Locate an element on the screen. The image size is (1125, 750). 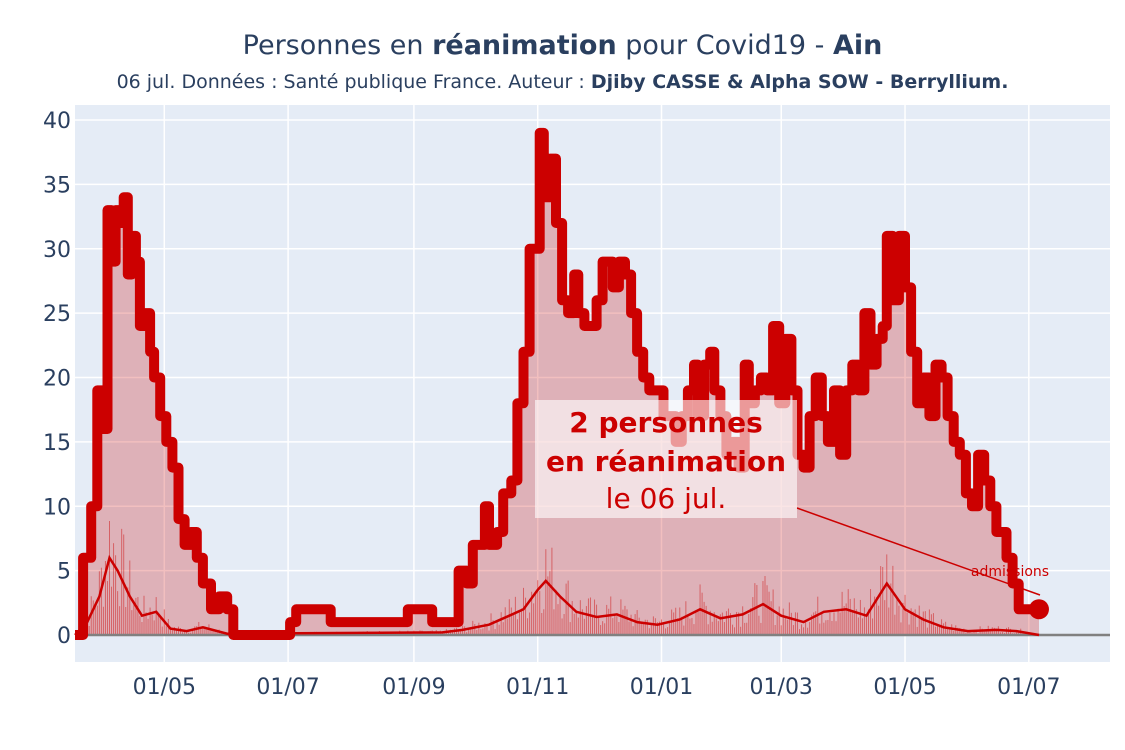
y-tick-label: 35 is located at coordinates (57, 185).